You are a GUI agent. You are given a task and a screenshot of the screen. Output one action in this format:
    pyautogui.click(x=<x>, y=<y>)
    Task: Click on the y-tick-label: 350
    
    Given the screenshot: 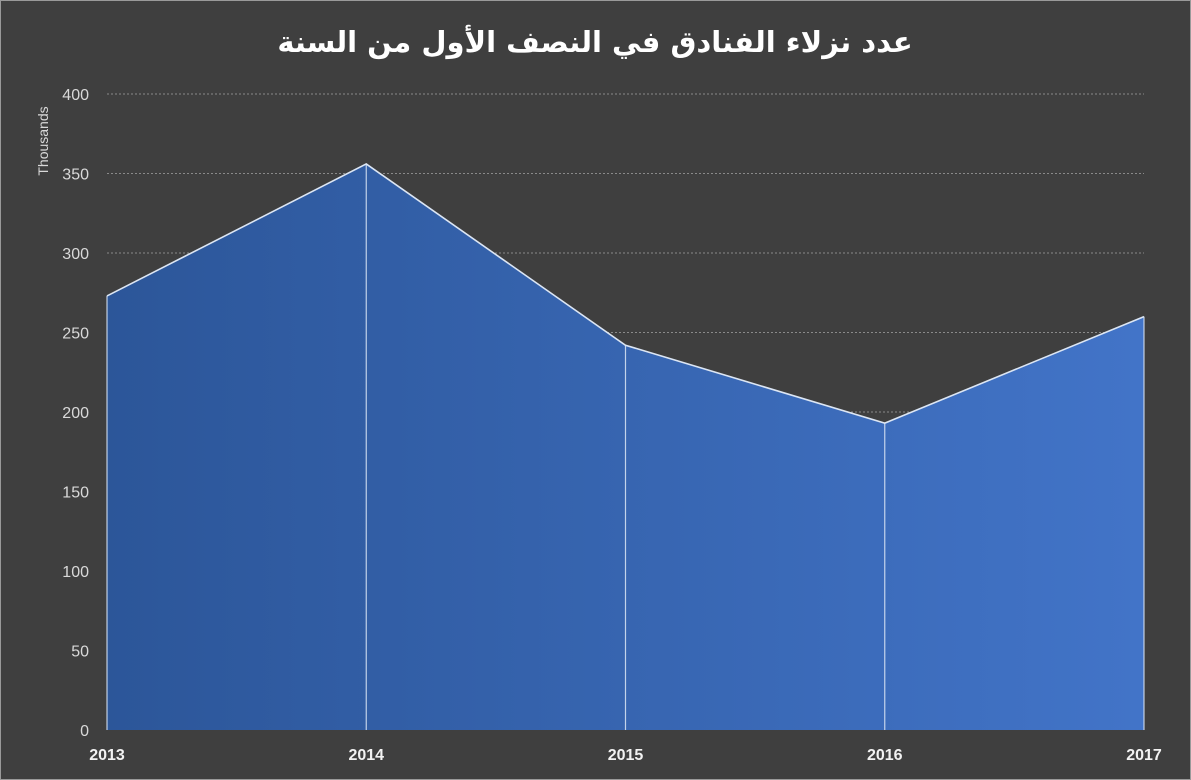 What is the action you would take?
    pyautogui.click(x=75, y=175)
    